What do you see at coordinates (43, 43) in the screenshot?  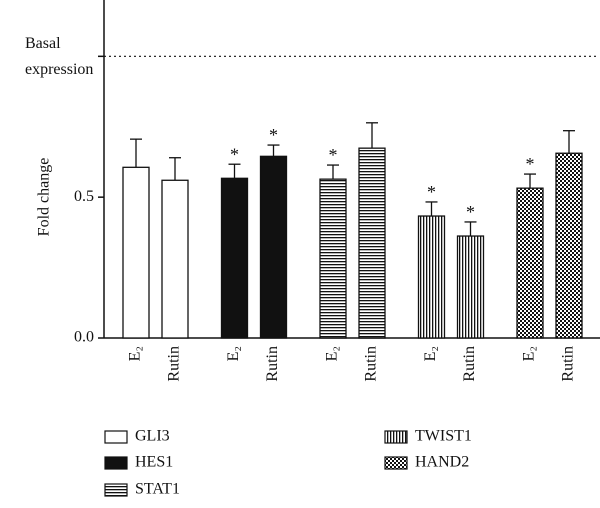 I see `reference-label: Basal` at bounding box center [43, 43].